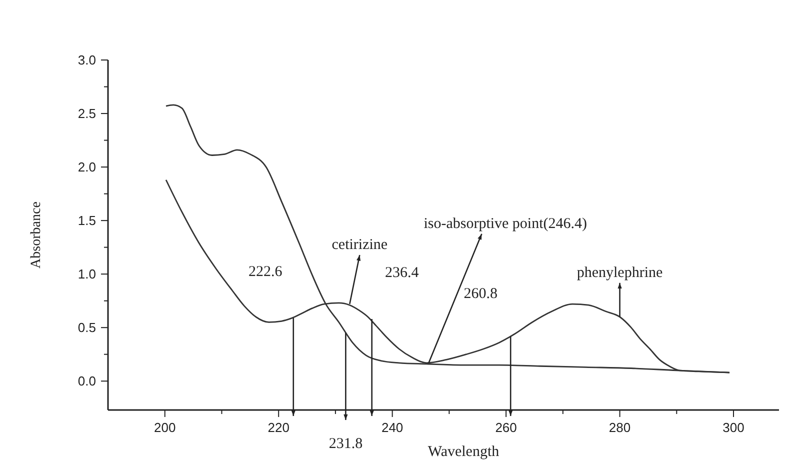 This screenshot has width=791, height=470. What do you see at coordinates (345, 444) in the screenshot?
I see `annotation: 231.8` at bounding box center [345, 444].